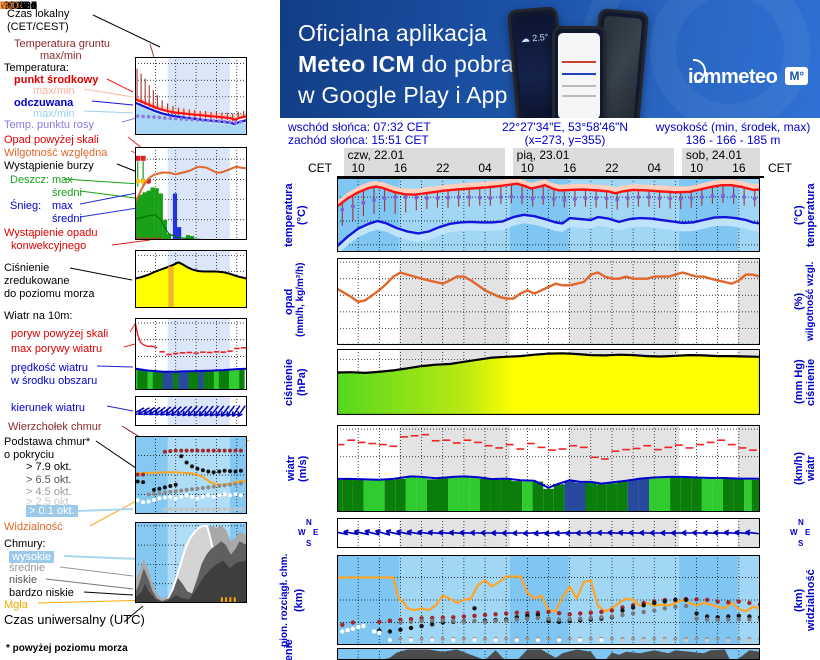 The image size is (820, 660). Describe the element at coordinates (320, 168) in the screenshot. I see `cet-label-left: CET` at that location.